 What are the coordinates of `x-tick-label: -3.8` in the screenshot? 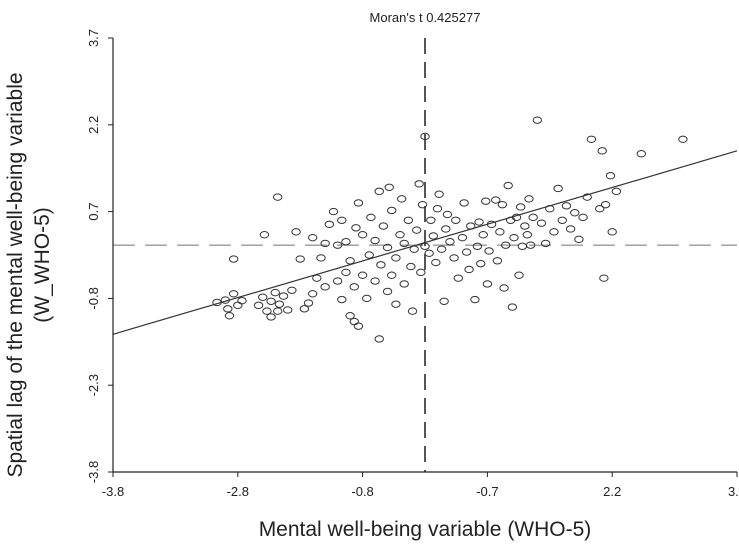 It's located at (113, 491).